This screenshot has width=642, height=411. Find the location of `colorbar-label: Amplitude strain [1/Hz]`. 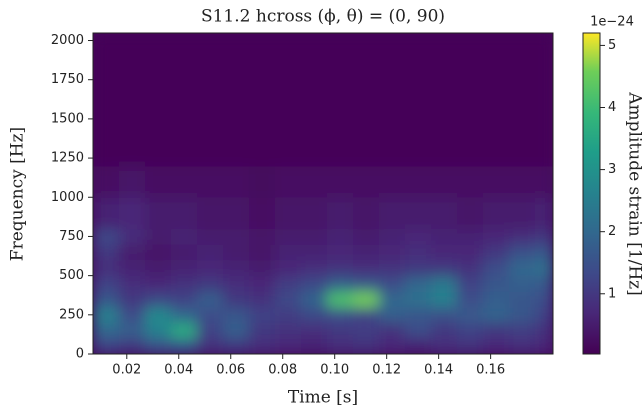

colorbar-label: Amplitude strain [1/Hz] is located at coordinates (633, 193).